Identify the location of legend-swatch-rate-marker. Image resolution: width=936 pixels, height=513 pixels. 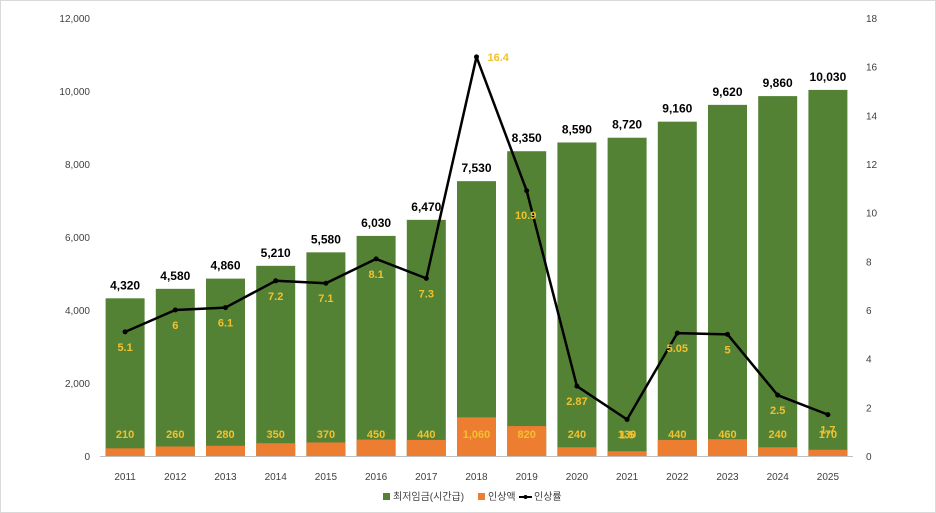
(525, 497).